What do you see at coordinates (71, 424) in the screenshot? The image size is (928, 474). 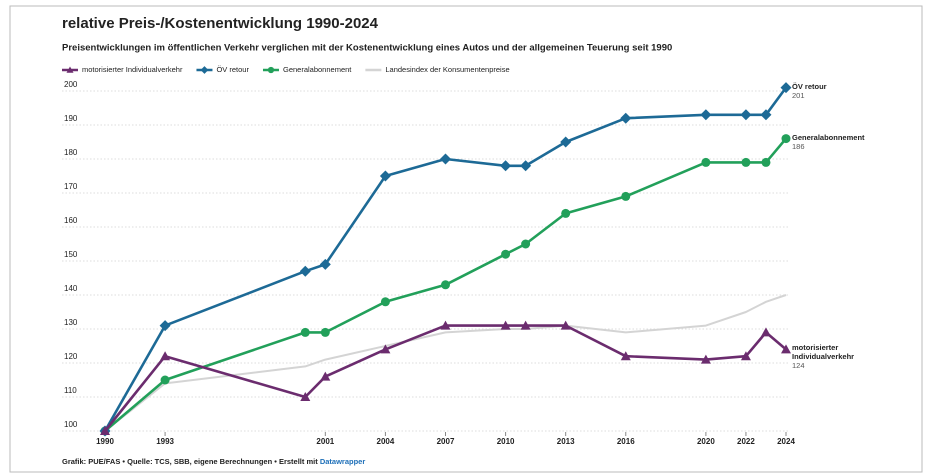 I see `y-tick-label: 100` at bounding box center [71, 424].